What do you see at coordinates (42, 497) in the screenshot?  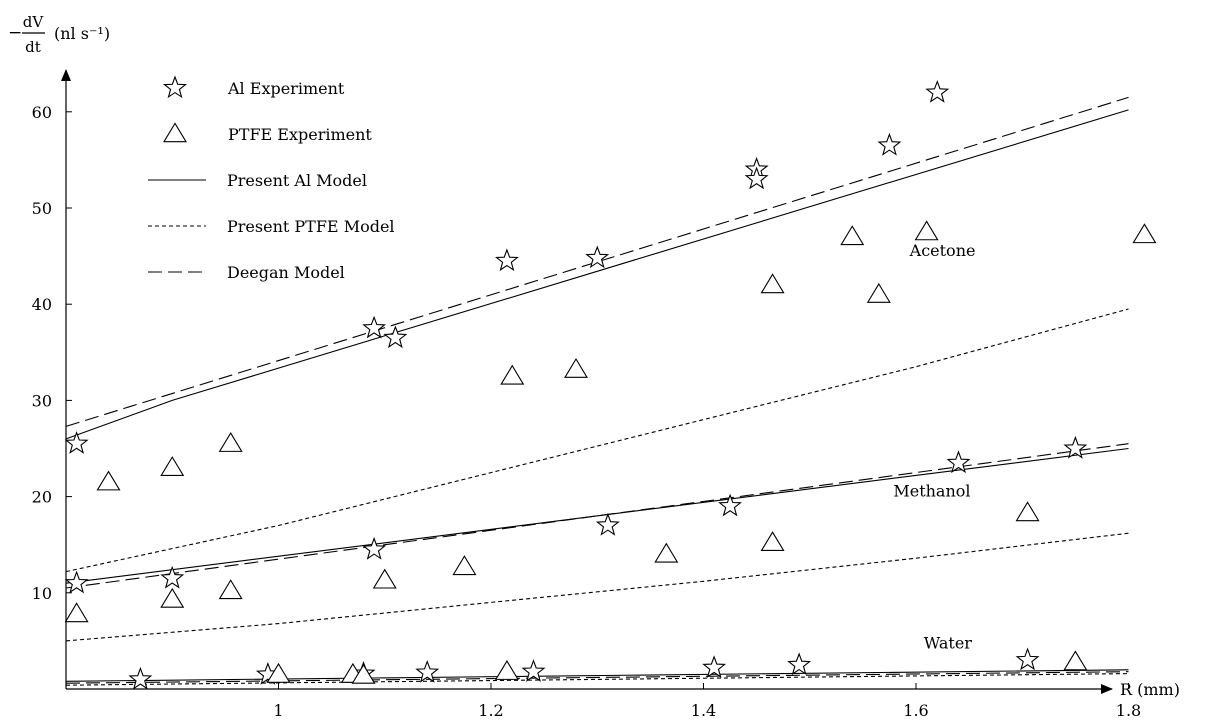 I see `y-tick-label: 20` at bounding box center [42, 497].